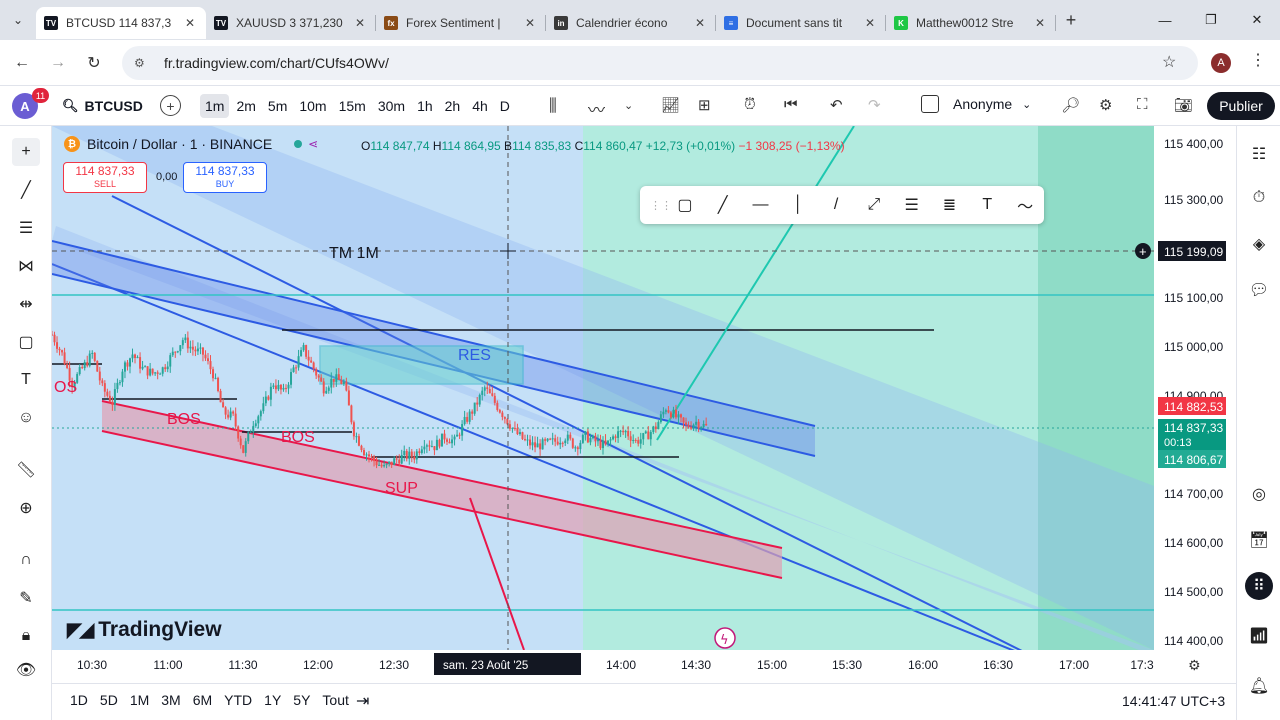 The height and width of the screenshot is (720, 1280). What do you see at coordinates (629, 106) in the screenshot?
I see `chevron-down-icon: ⌄` at bounding box center [629, 106].